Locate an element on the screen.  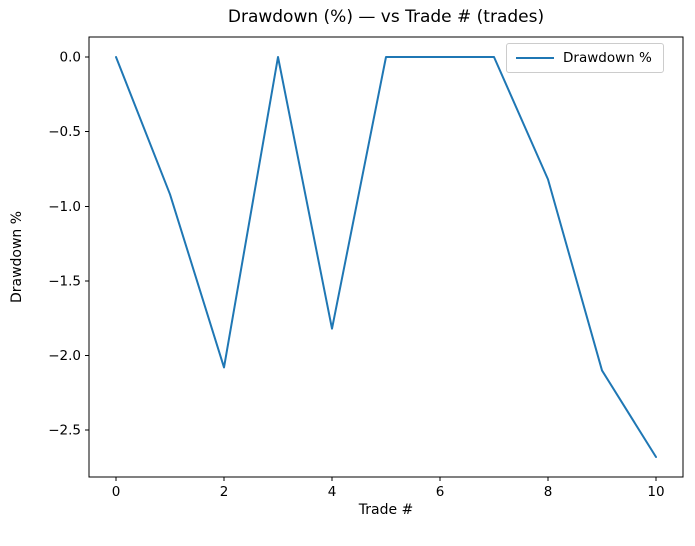
x-axis-label: Trade # is located at coordinates (386, 510).